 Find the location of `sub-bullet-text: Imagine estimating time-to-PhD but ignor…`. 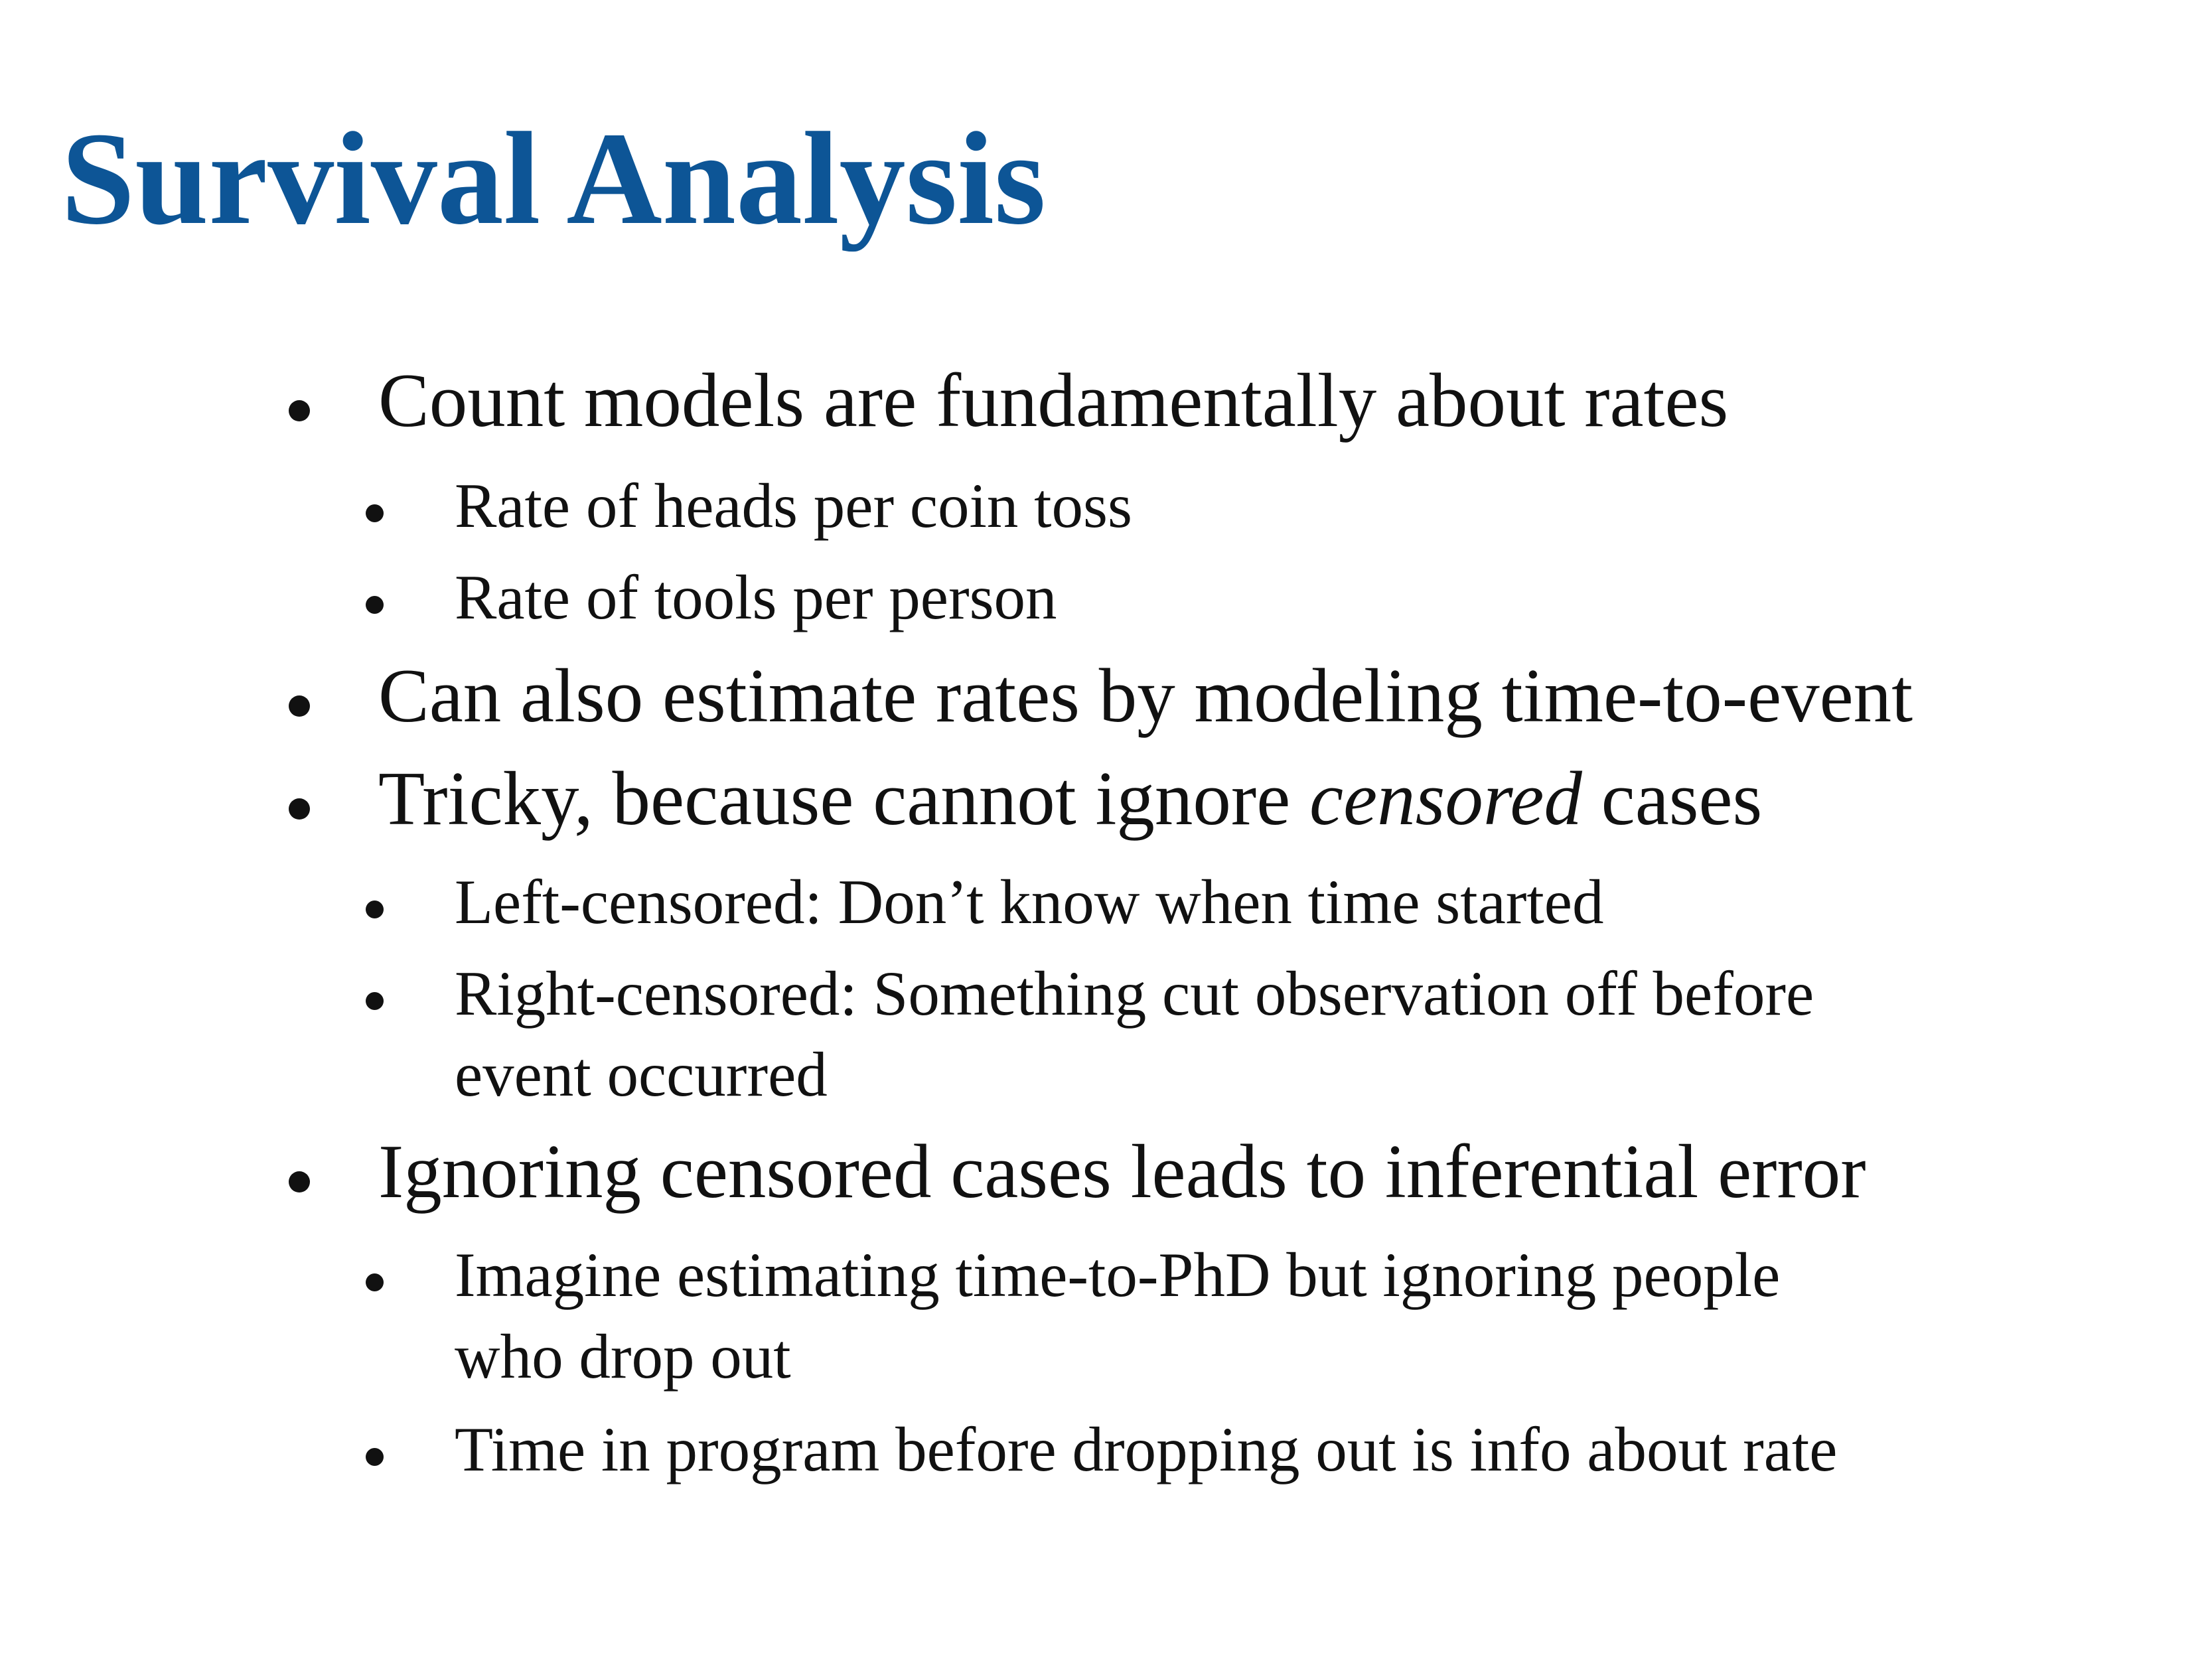

sub-bullet-text: Imagine estimating time-to-PhD but ignor… is located at coordinates (1118, 1275).